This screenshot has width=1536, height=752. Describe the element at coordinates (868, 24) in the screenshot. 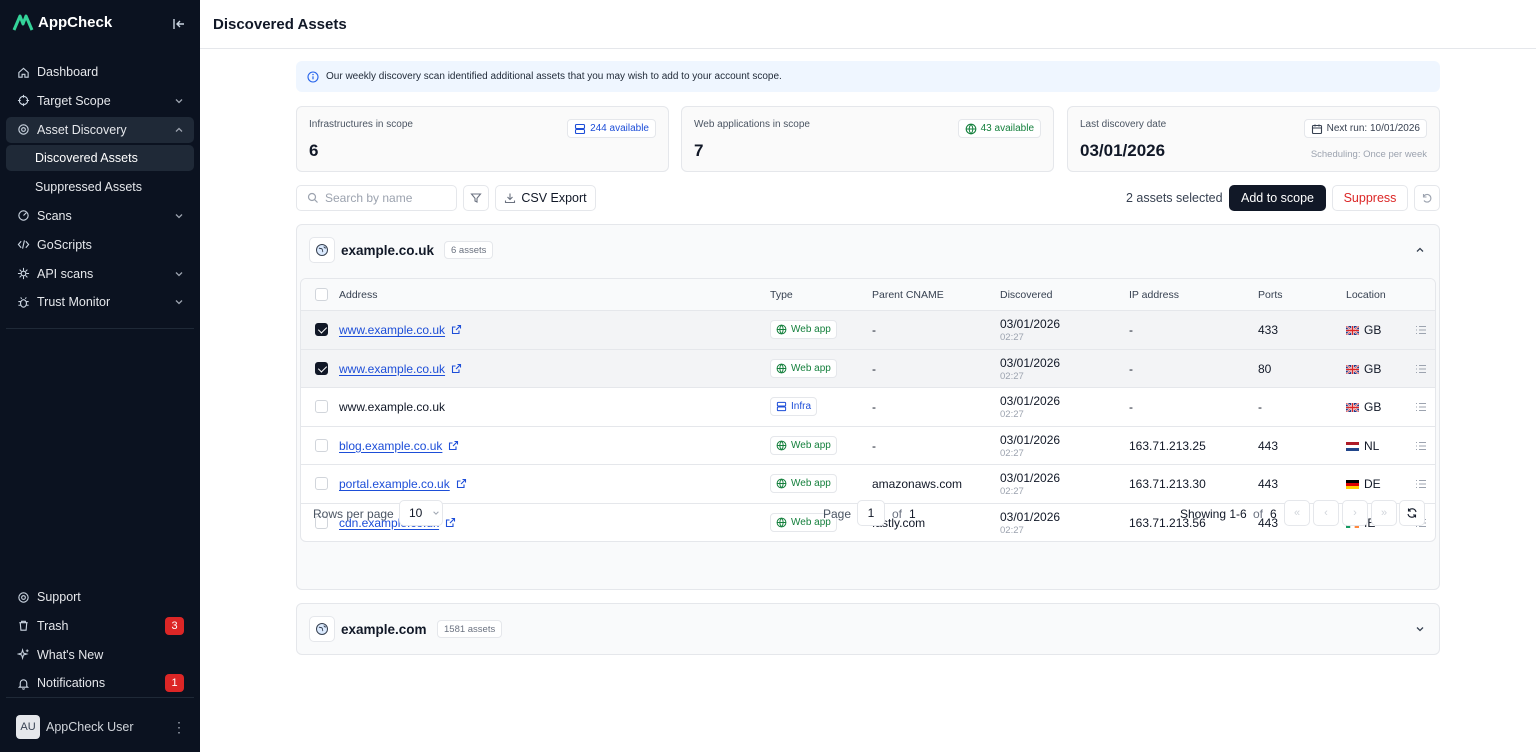

I see `page-header: Discovered Assets` at that location.